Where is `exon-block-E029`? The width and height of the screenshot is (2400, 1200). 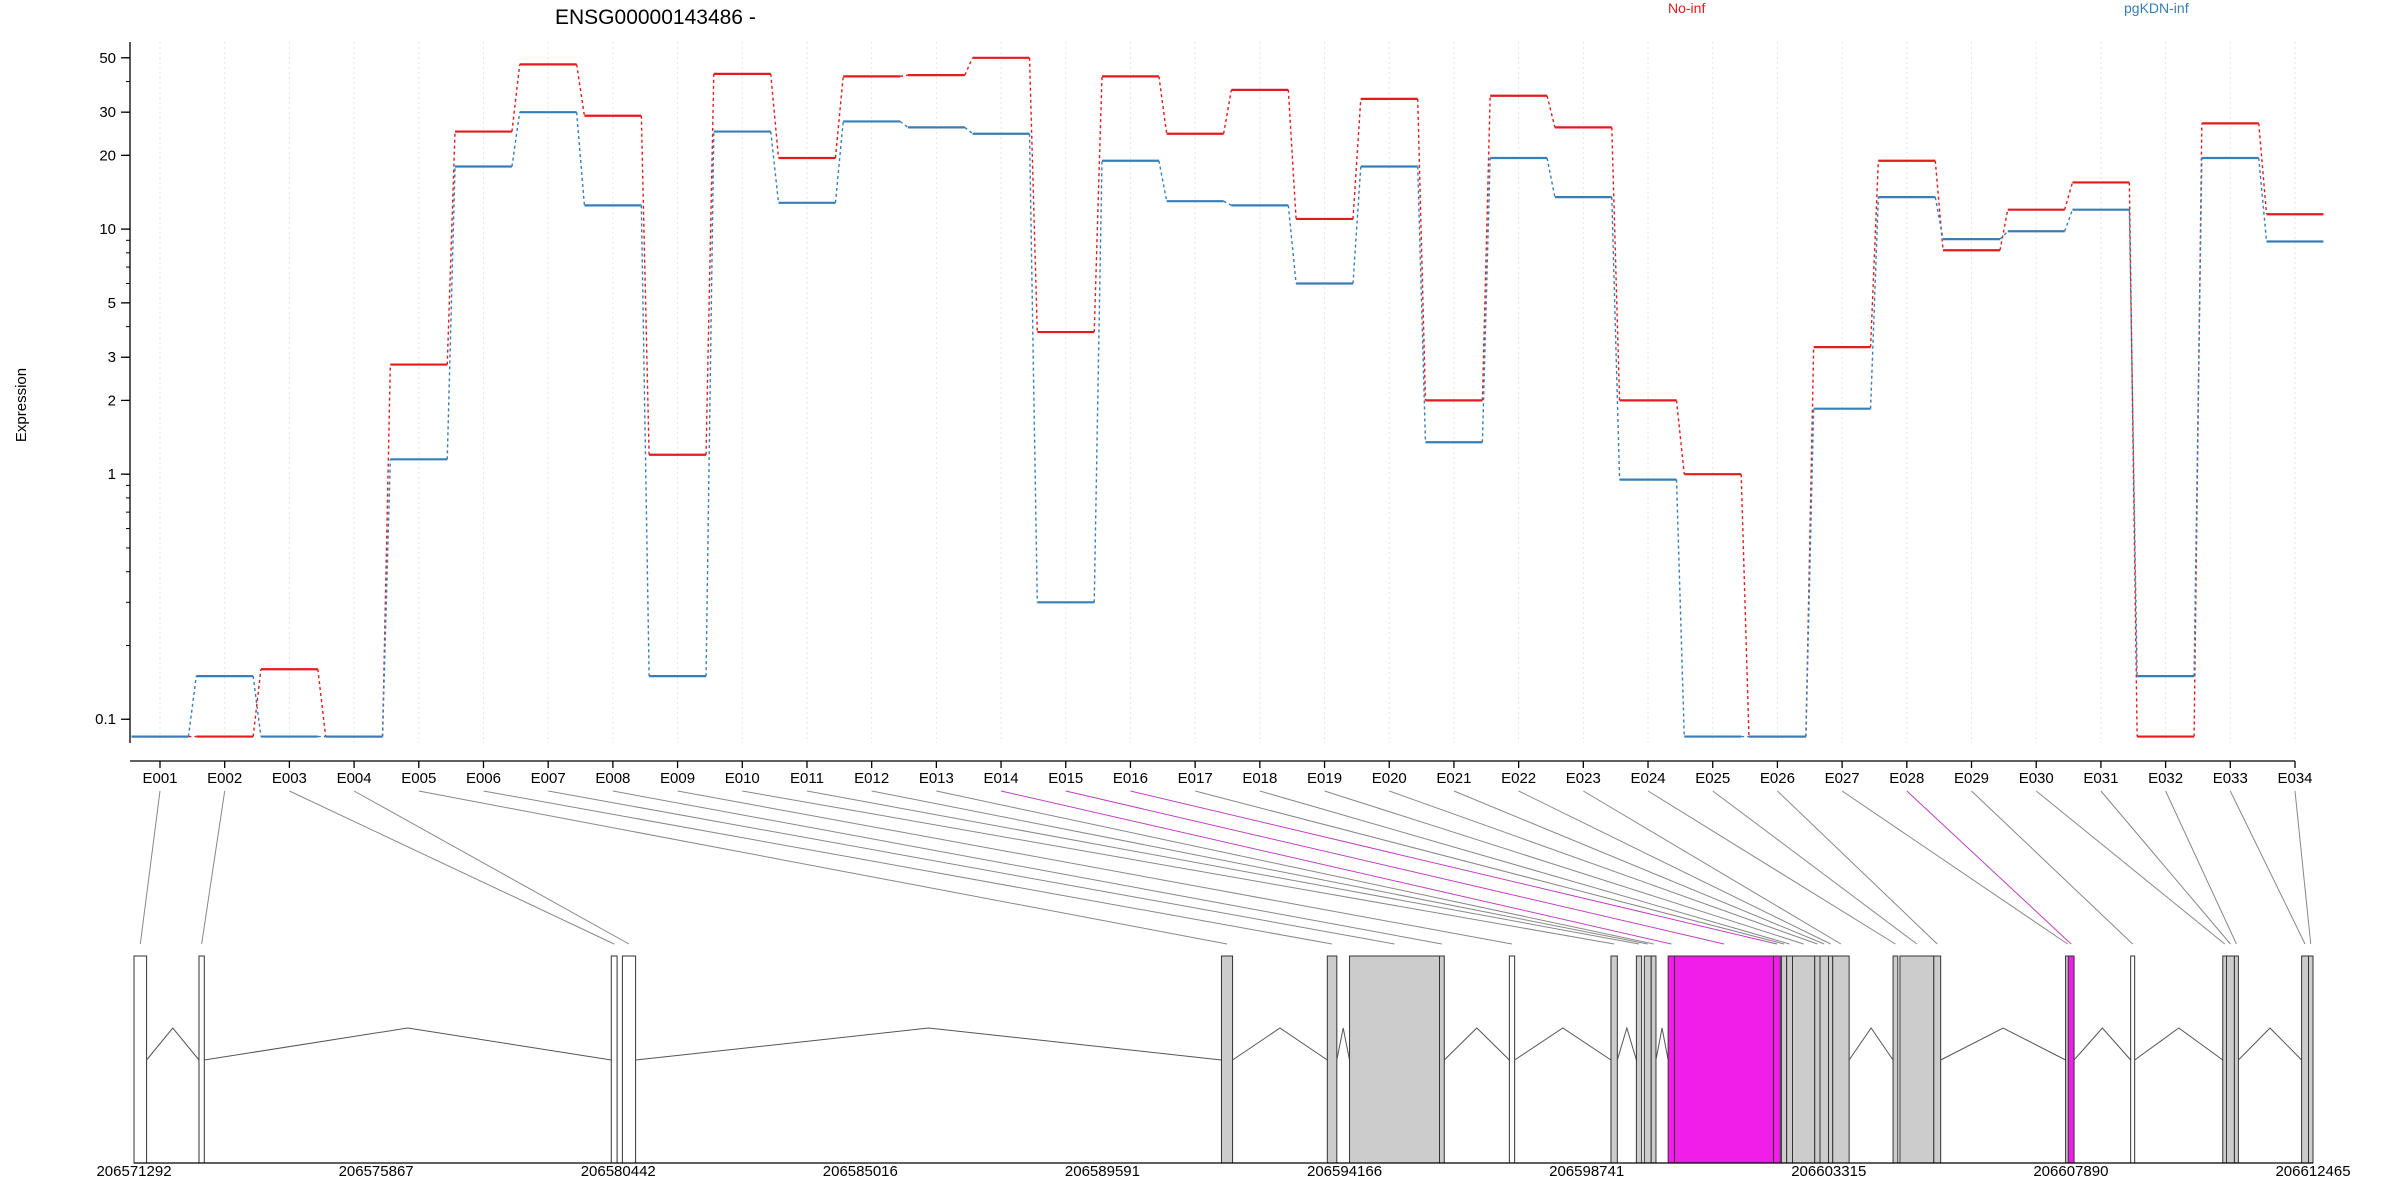
exon-block-E029 is located at coordinates (2133, 1059).